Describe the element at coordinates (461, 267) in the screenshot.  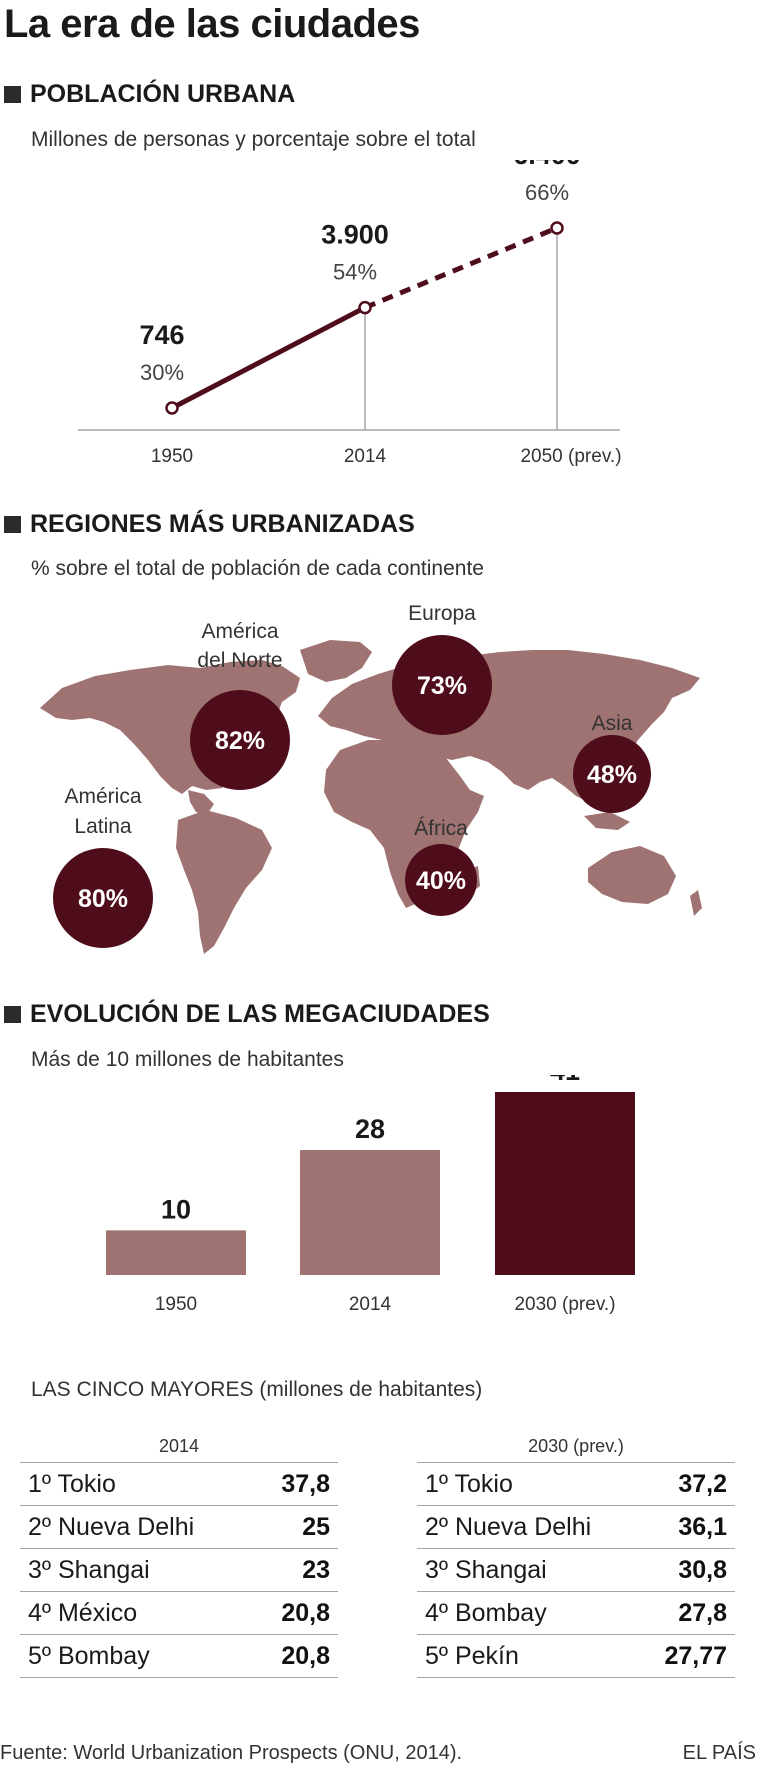
I see `line-segment-projected` at that location.